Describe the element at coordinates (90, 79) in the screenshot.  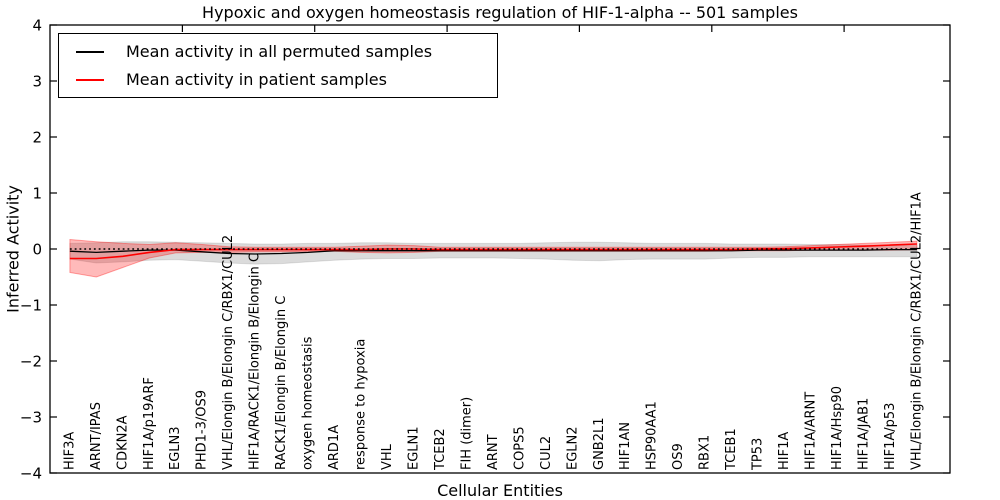
I see `legend-line-sample-patient` at that location.